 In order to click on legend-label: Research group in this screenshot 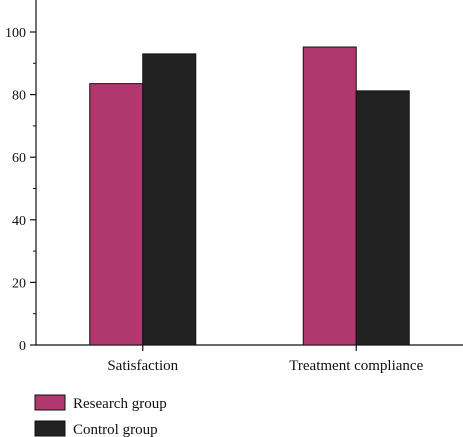, I will do `click(120, 404)`.